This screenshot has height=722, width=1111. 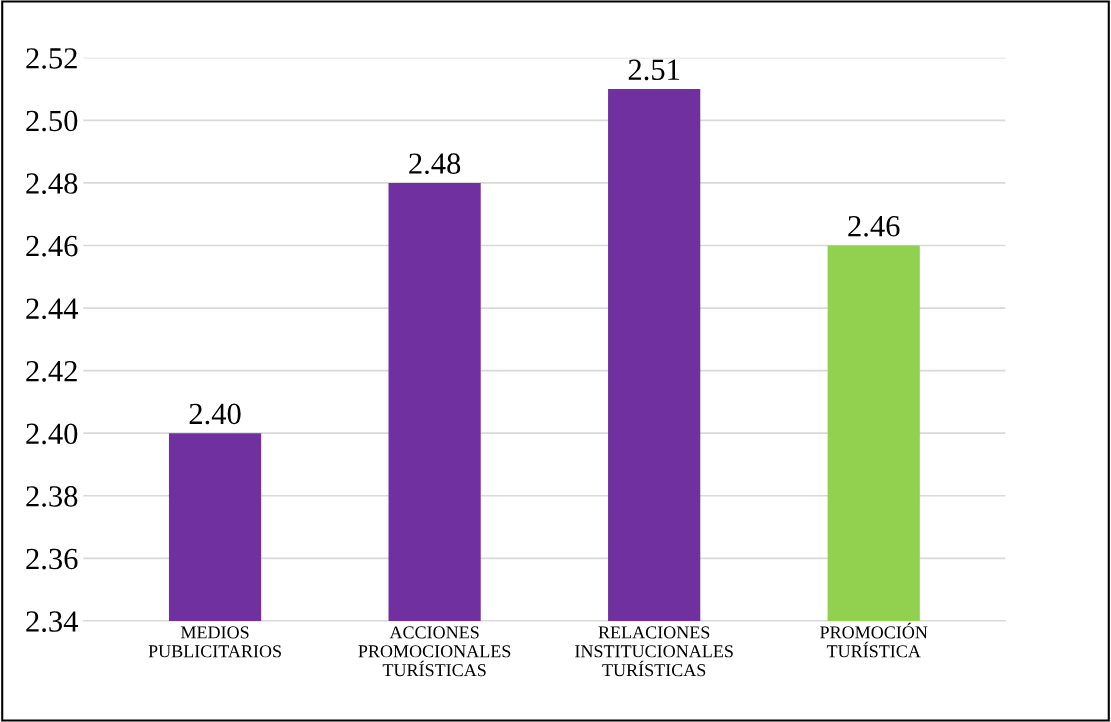 What do you see at coordinates (52, 434) in the screenshot?
I see `y-tick-label: 2.40` at bounding box center [52, 434].